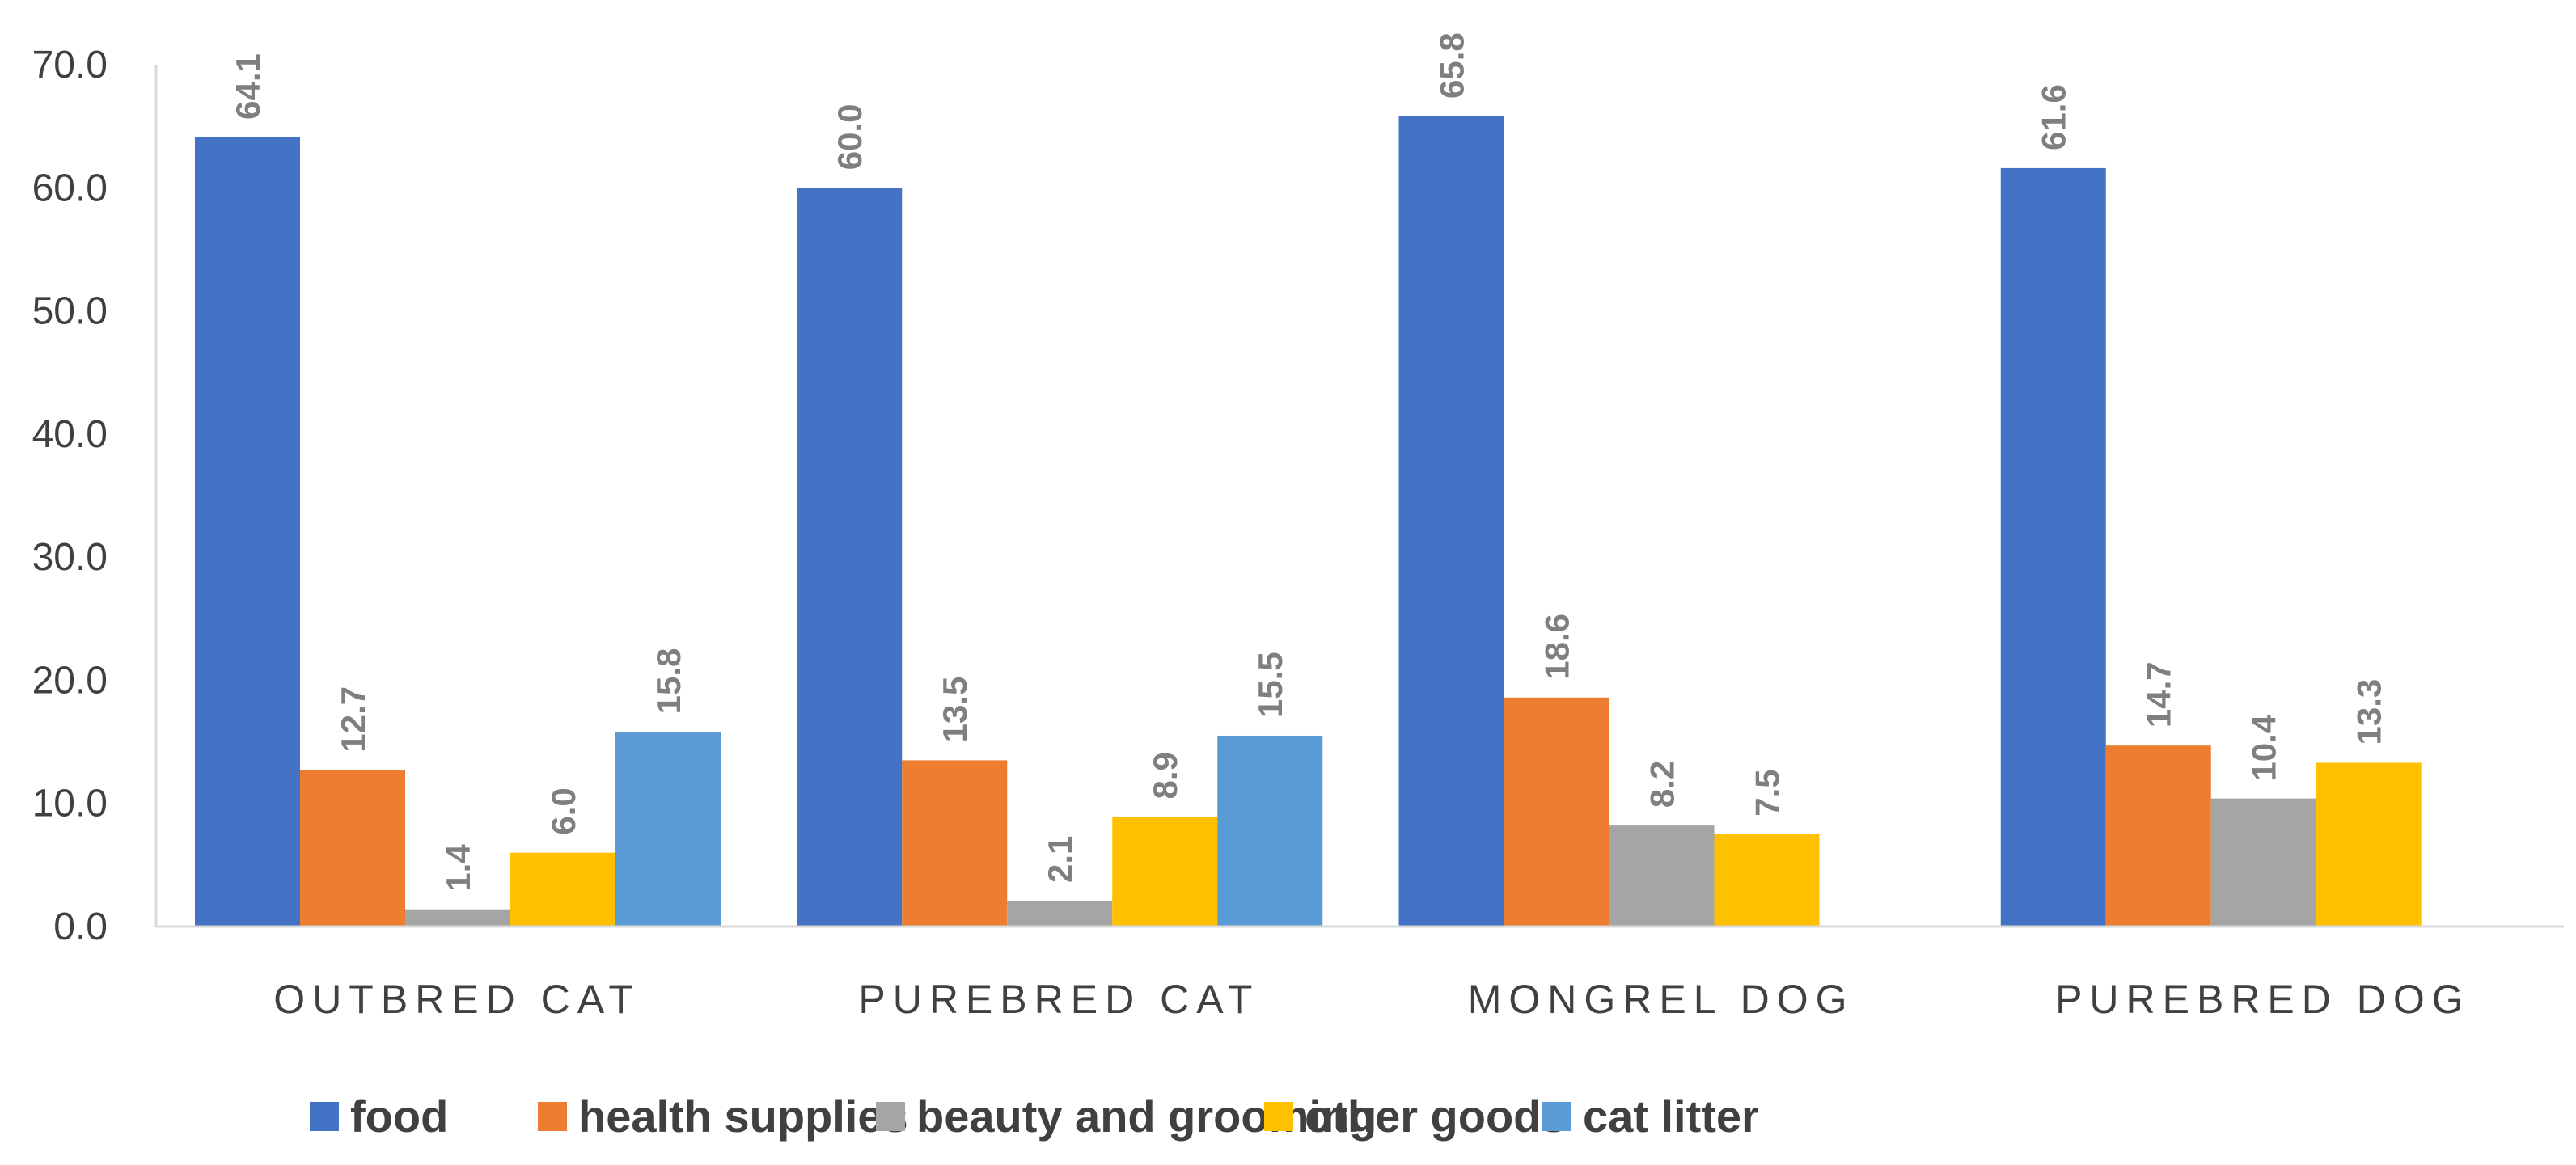 Image resolution: width=2576 pixels, height=1165 pixels. Describe the element at coordinates (850, 137) in the screenshot. I see `data-label: 60.0` at that location.